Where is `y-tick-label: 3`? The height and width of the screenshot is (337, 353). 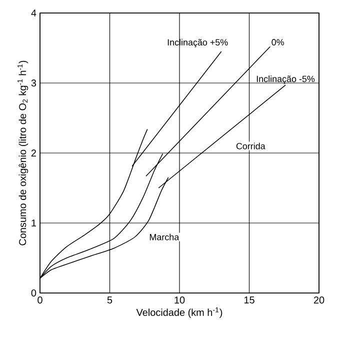
y-tick-label: 3 is located at coordinates (33, 83).